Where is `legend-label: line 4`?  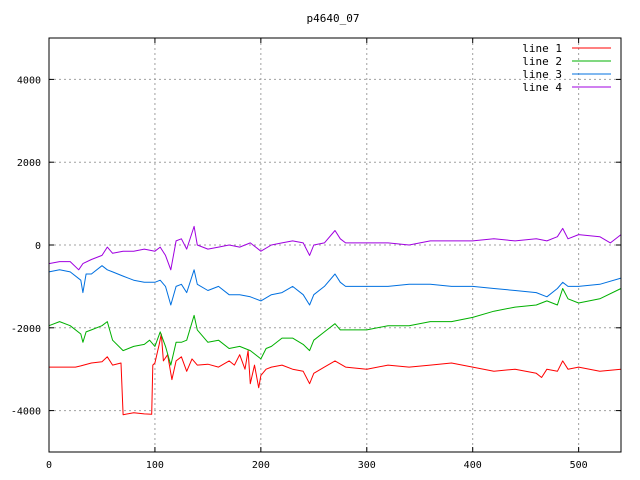 legend-label: line 4 is located at coordinates (542, 87).